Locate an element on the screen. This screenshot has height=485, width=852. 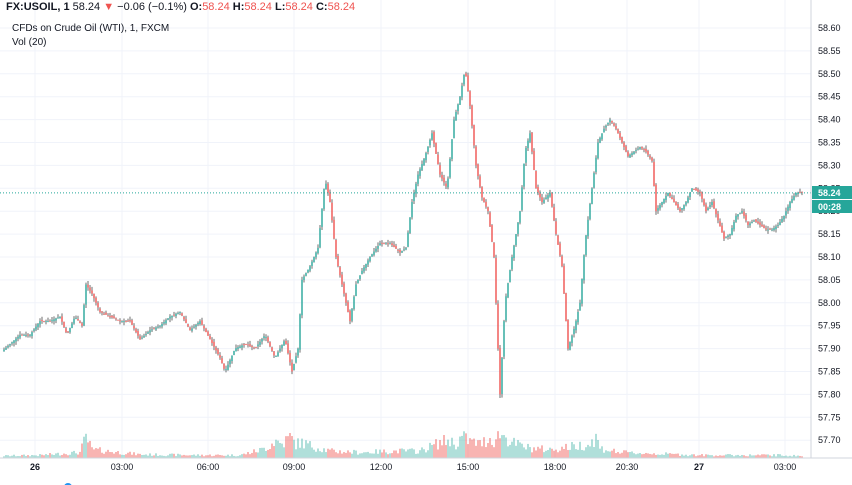
volume-indicator-label: Vol (20) is located at coordinates (29, 42).